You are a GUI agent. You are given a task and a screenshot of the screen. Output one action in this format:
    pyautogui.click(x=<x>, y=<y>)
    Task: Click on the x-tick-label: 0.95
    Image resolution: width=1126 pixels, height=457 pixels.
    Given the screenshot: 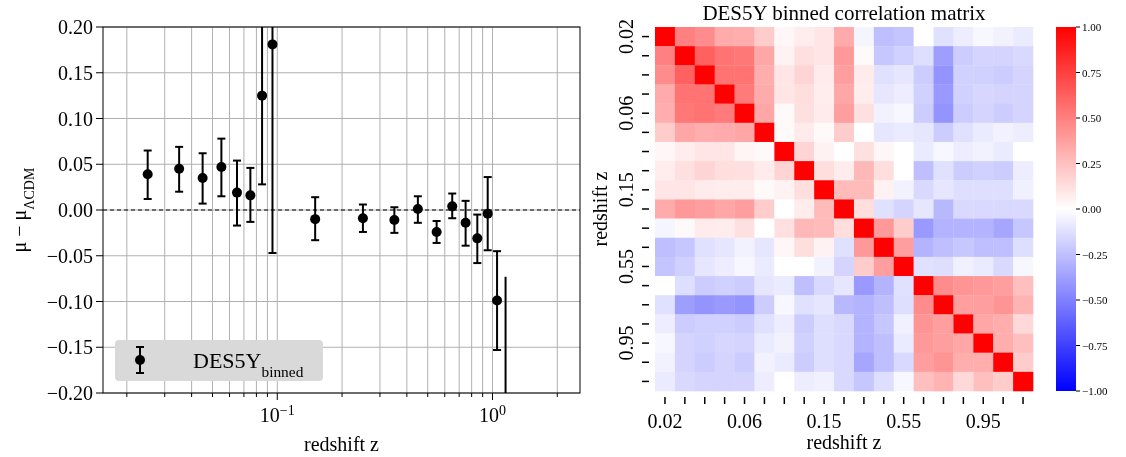 What is the action you would take?
    pyautogui.click(x=983, y=421)
    